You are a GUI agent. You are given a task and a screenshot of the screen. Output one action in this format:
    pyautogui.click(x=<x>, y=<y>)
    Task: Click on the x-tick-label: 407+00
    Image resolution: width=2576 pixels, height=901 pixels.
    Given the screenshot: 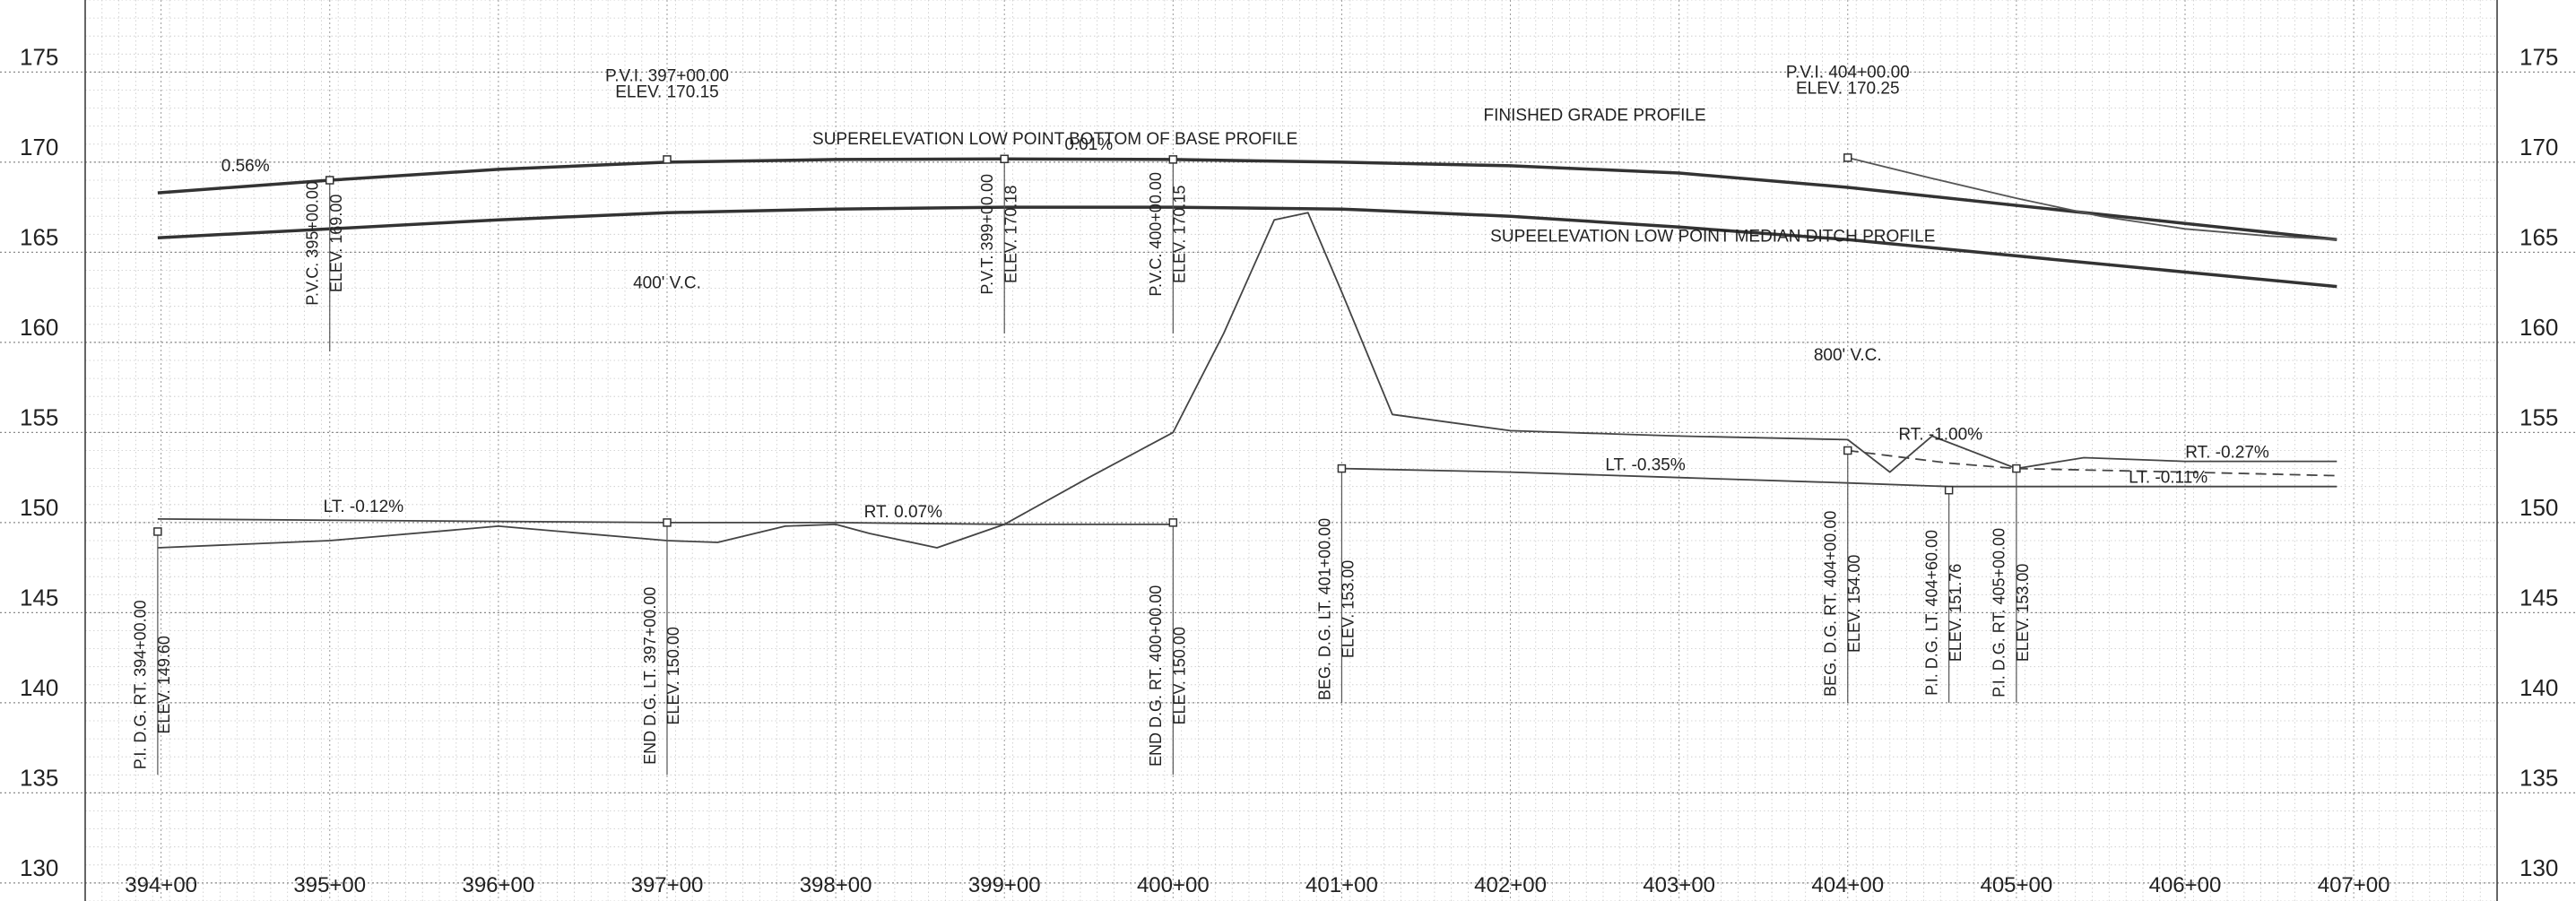 What is the action you would take?
    pyautogui.click(x=2354, y=885)
    